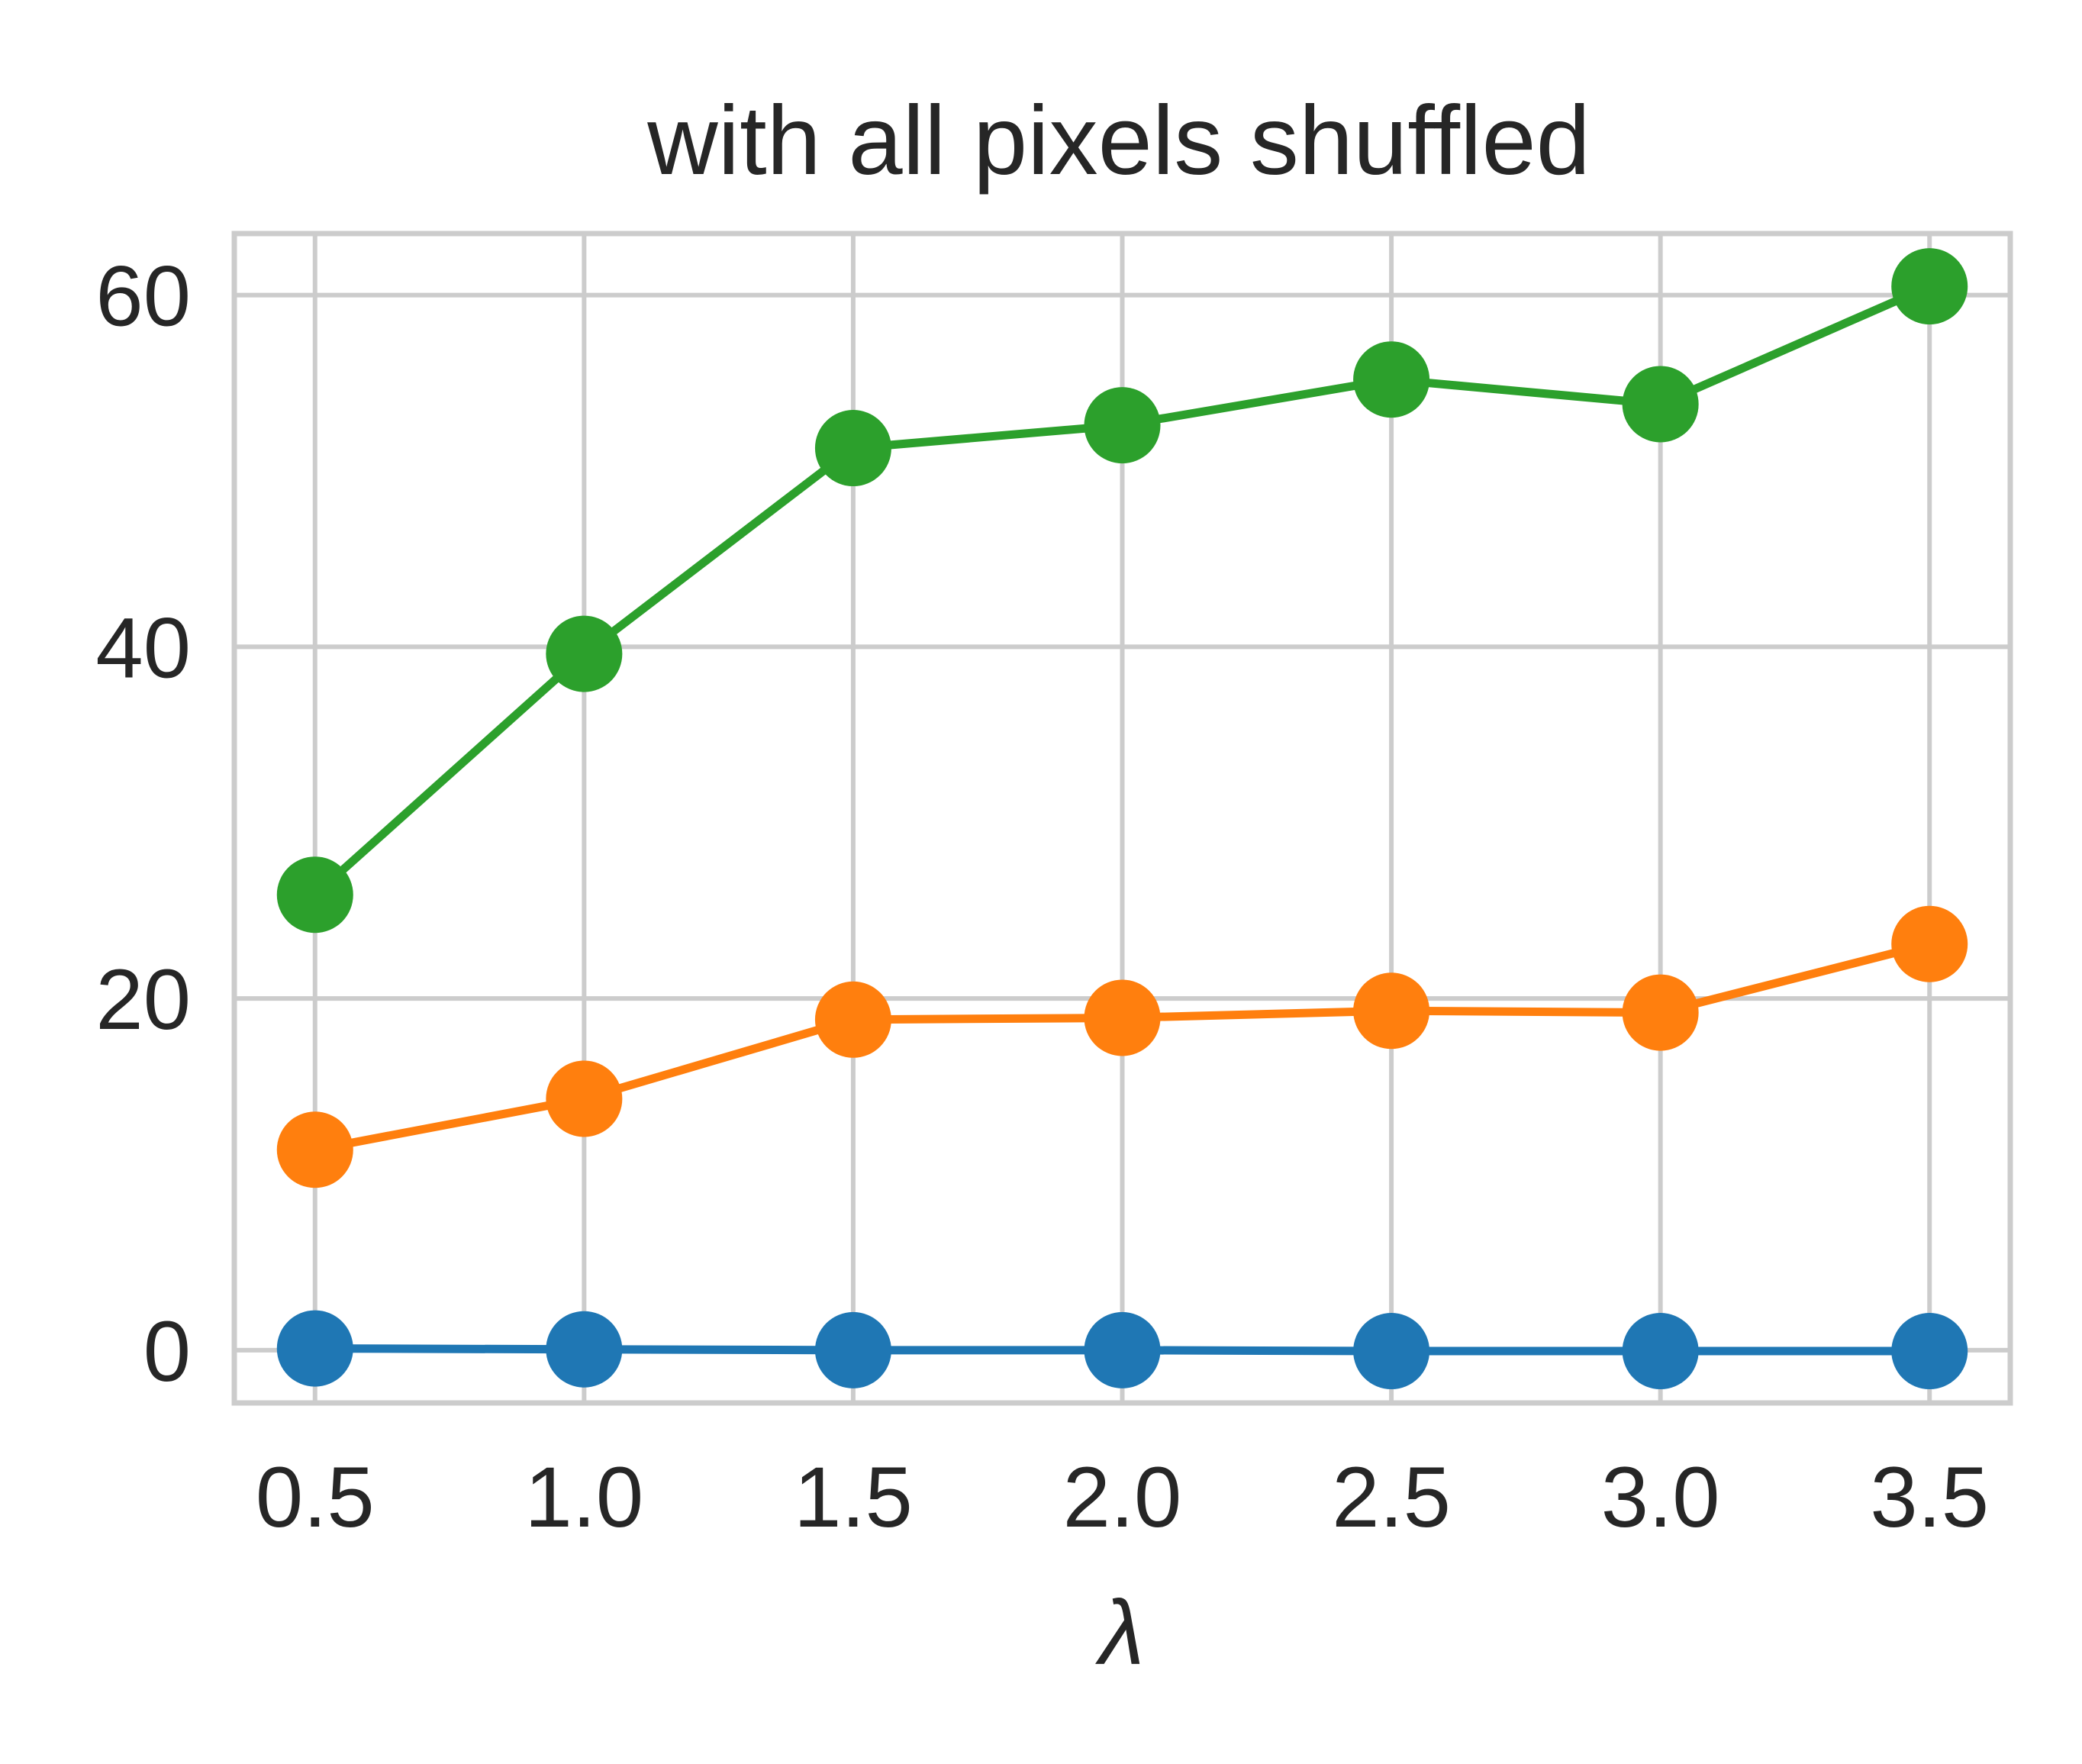 This screenshot has width=2082, height=1764. I want to click on y-tick-label: 60, so click(143, 296).